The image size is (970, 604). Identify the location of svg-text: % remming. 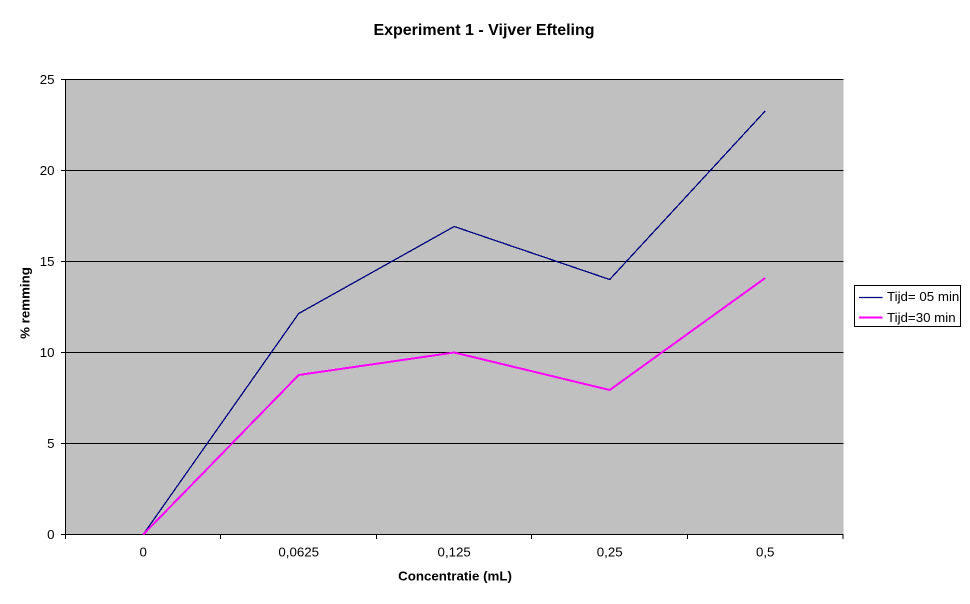
(25, 303).